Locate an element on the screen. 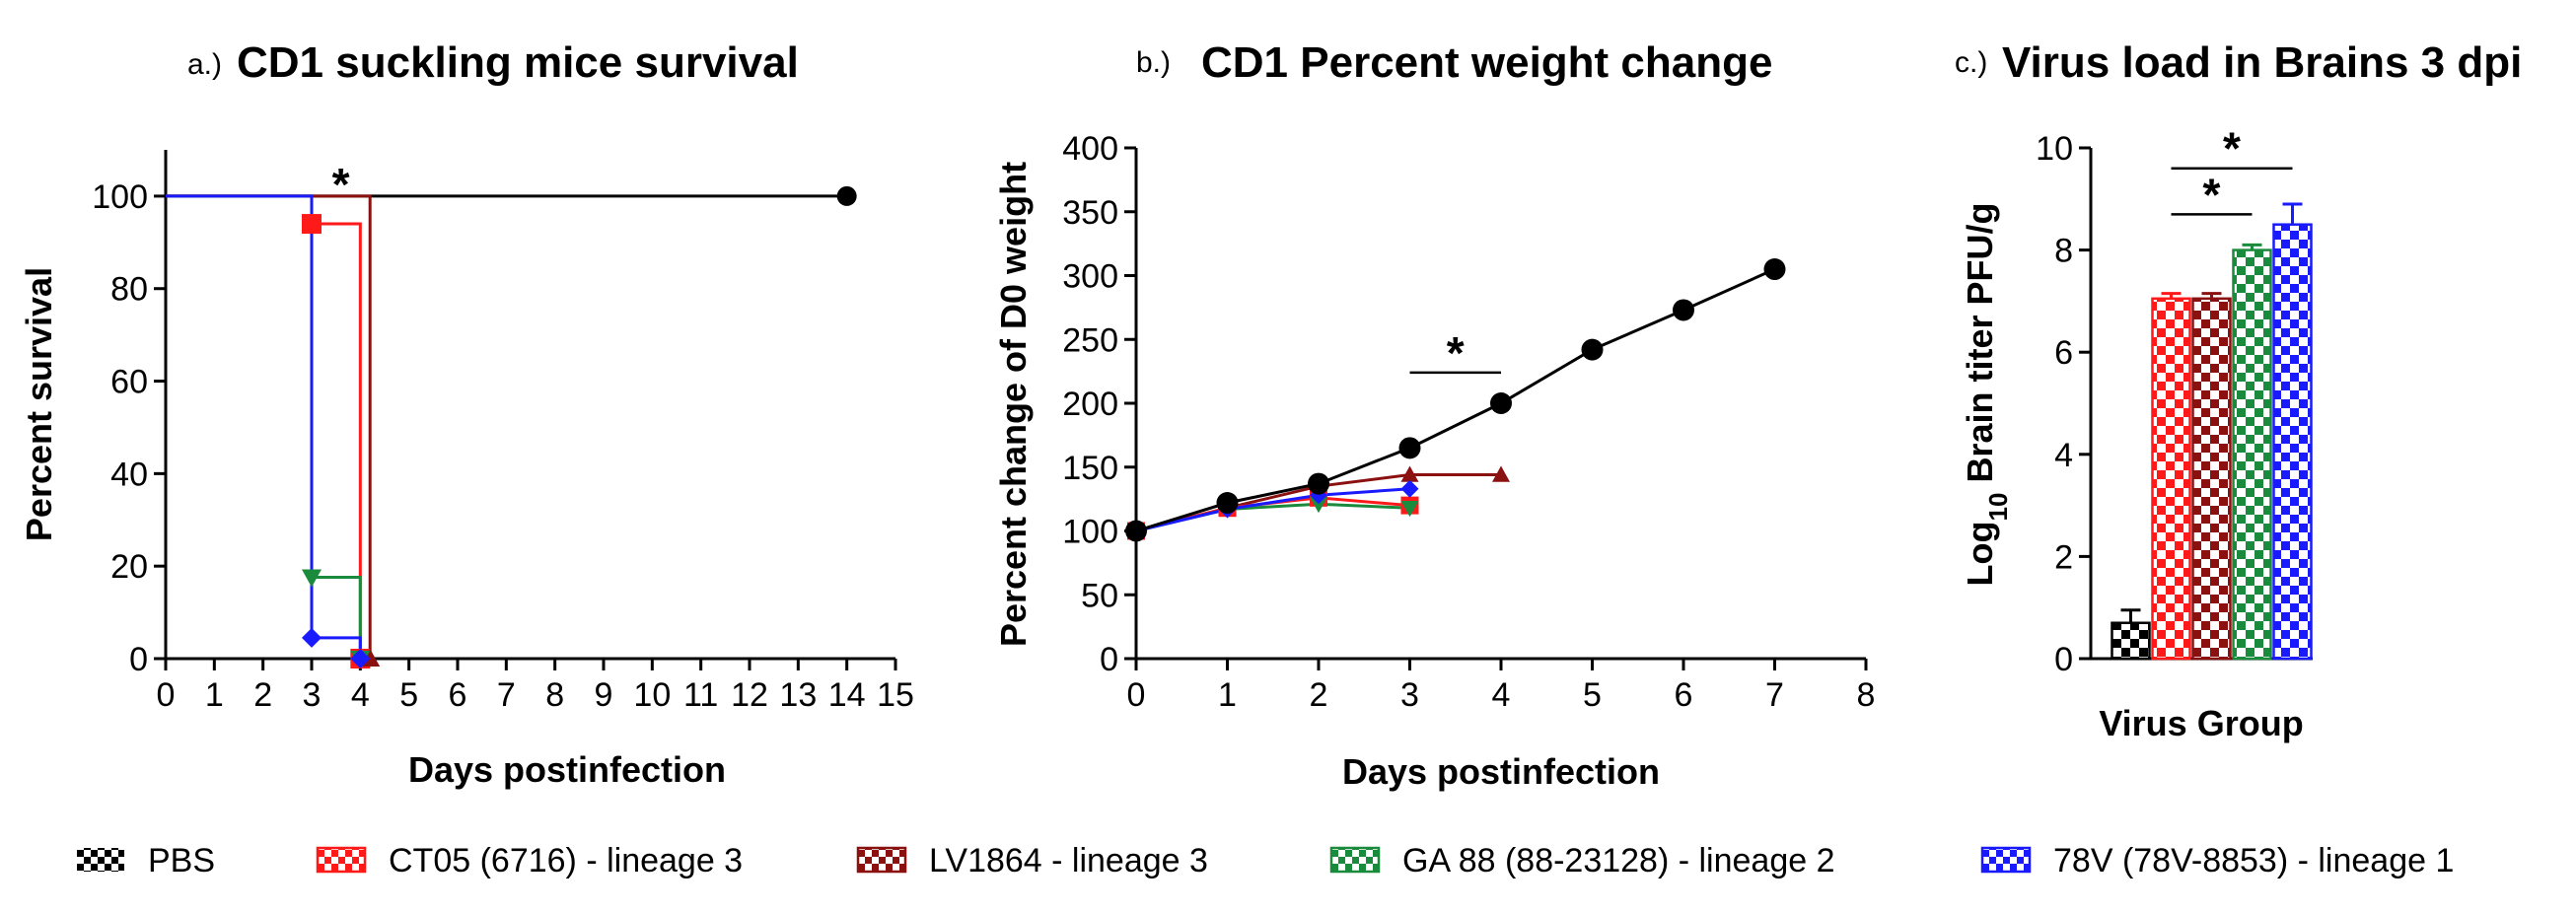  b-series-PBS is located at coordinates (1456, 399).